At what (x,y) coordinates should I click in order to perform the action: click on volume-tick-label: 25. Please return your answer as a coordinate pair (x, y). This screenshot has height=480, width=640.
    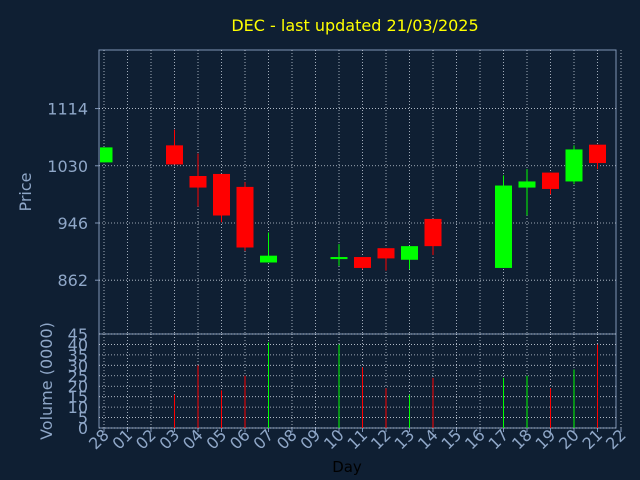
    Looking at the image, I should click on (78, 376).